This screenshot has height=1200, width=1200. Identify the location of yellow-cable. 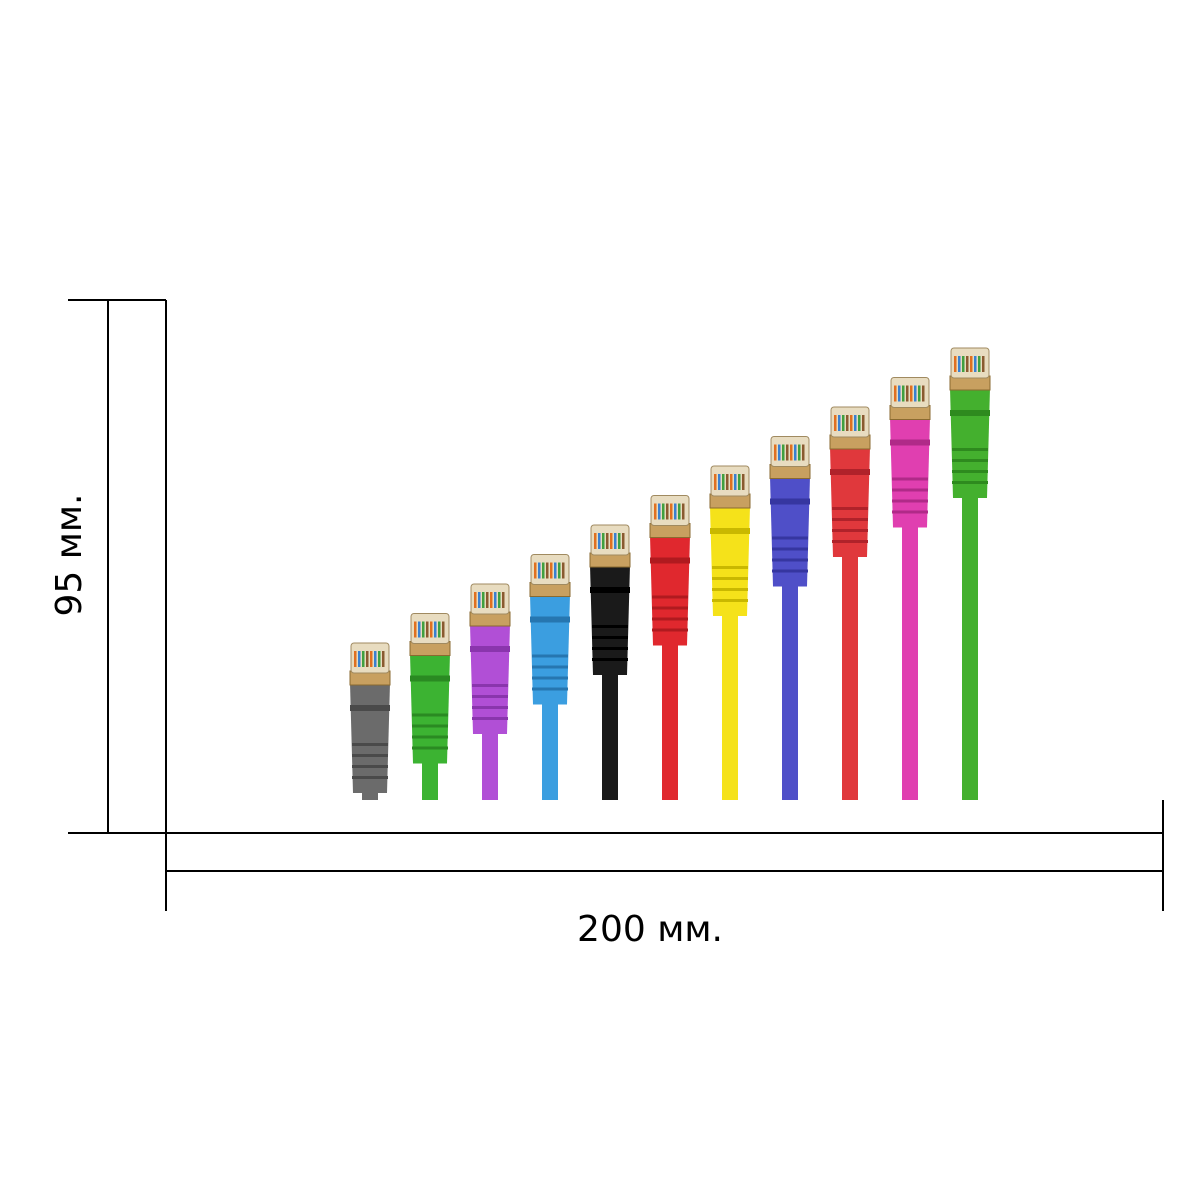
(730, 632).